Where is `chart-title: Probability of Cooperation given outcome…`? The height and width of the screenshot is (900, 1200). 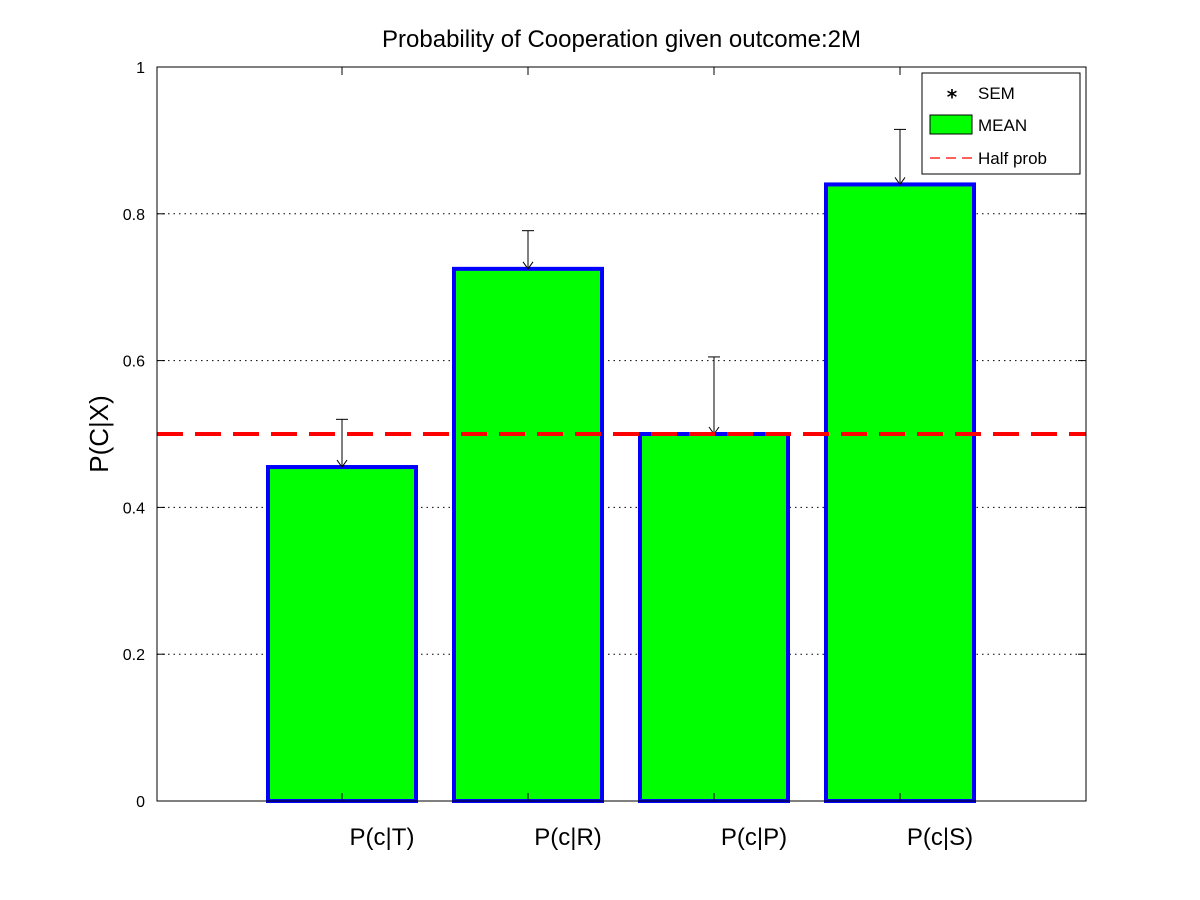 chart-title: Probability of Cooperation given outcome… is located at coordinates (621, 39).